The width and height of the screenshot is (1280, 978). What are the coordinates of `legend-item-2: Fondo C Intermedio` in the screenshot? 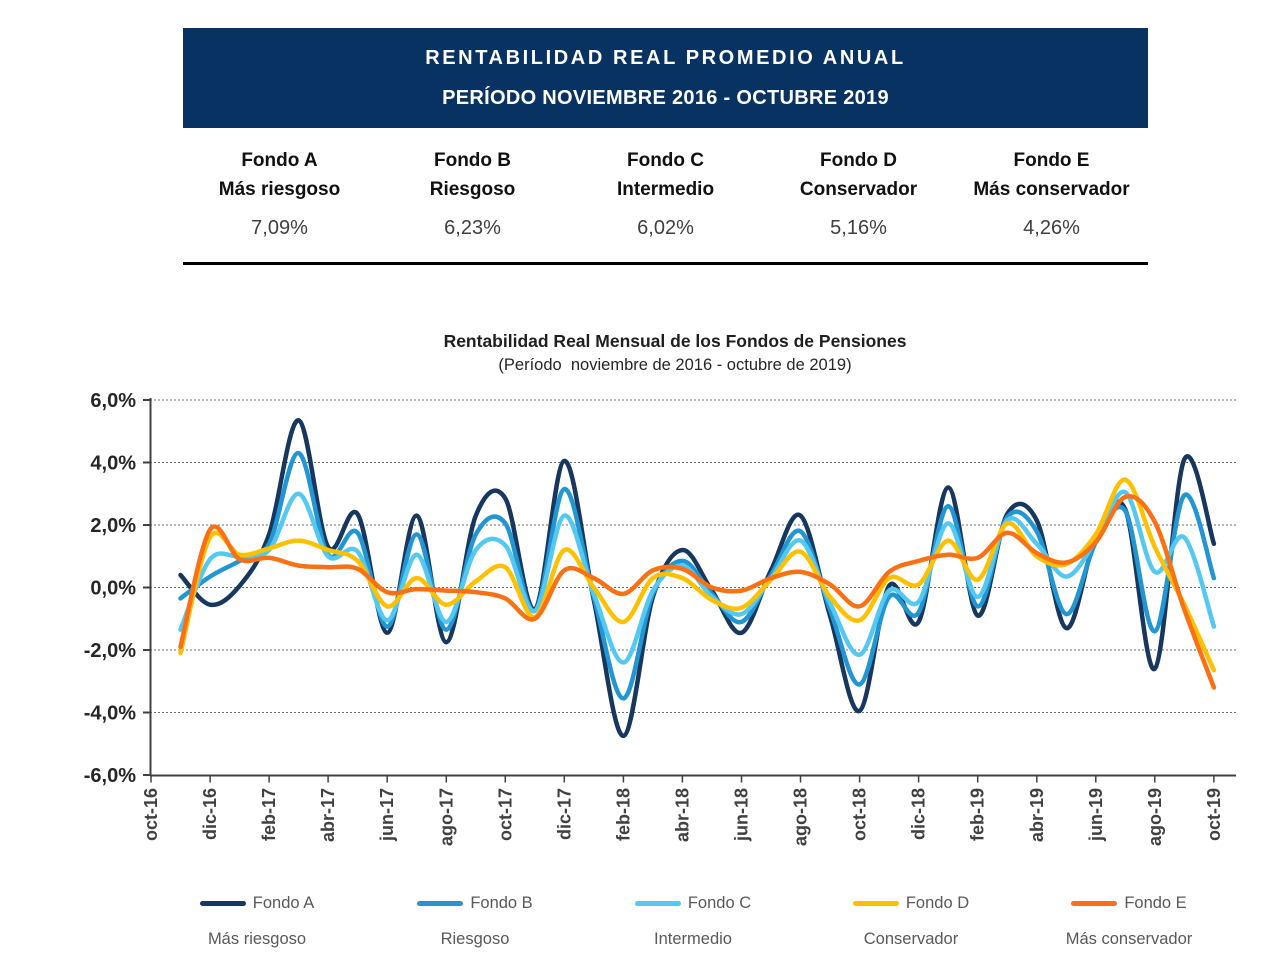 It's located at (693, 921).